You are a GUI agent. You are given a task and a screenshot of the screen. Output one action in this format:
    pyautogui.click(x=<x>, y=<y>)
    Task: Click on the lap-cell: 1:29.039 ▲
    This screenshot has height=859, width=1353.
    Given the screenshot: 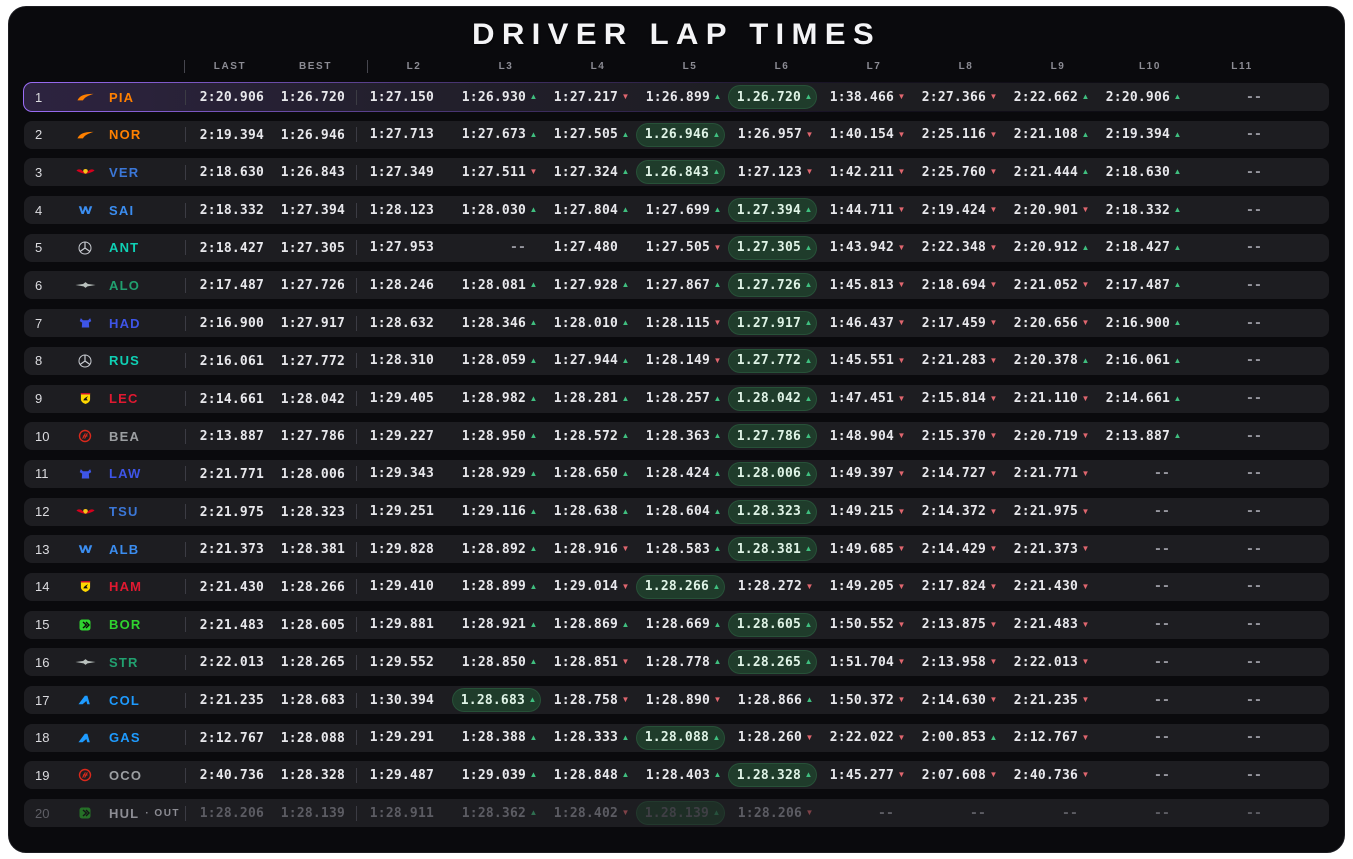 What is the action you would take?
    pyautogui.click(x=495, y=775)
    